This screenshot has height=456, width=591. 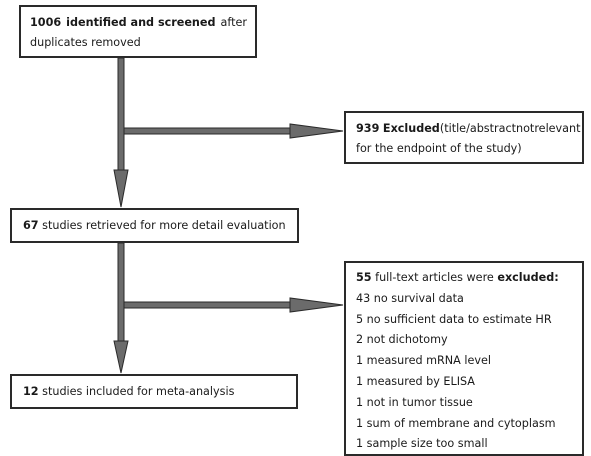 What do you see at coordinates (423, 361) in the screenshot?
I see `exclusion-reason: 1 measured mRNA level` at bounding box center [423, 361].